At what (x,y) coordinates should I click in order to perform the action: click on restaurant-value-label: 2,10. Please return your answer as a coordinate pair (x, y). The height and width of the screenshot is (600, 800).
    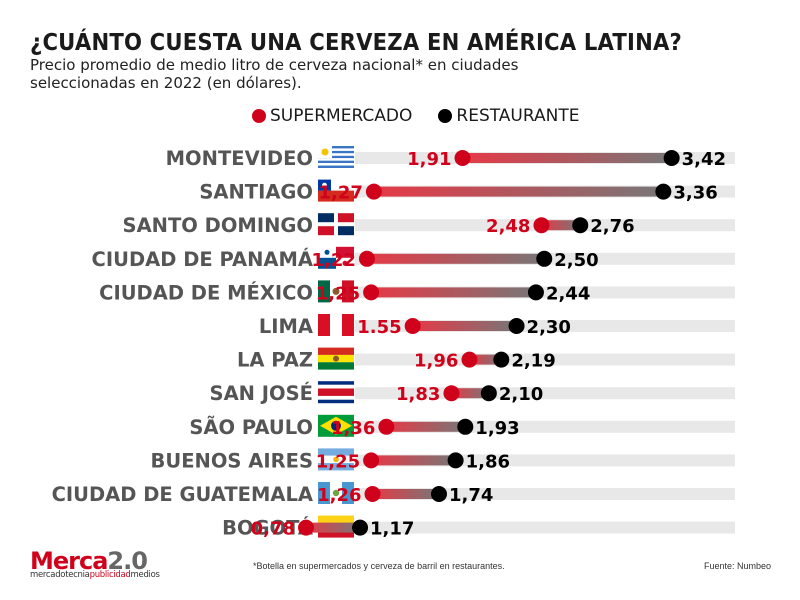
    Looking at the image, I should click on (521, 394).